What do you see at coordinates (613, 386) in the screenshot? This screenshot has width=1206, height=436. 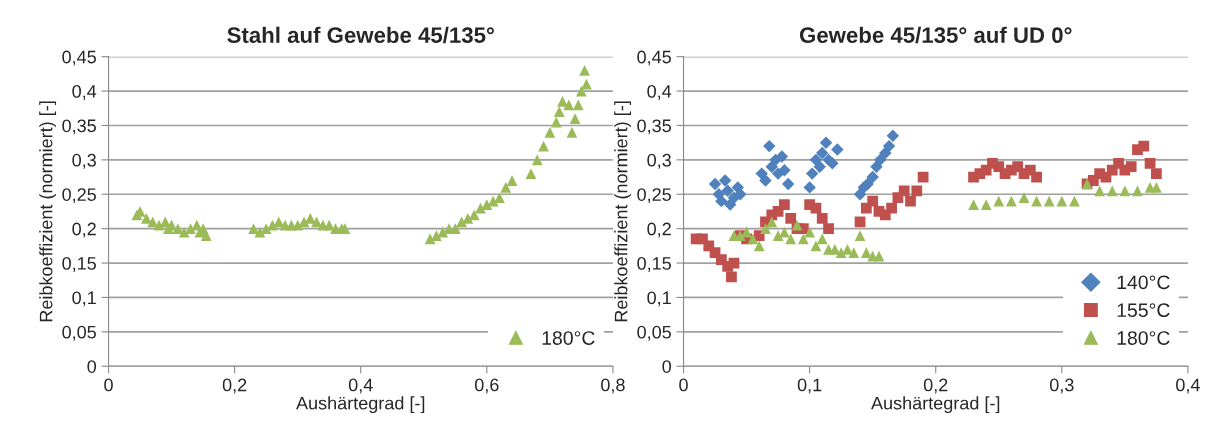 I see `x-tick-label: 0,8` at bounding box center [613, 386].